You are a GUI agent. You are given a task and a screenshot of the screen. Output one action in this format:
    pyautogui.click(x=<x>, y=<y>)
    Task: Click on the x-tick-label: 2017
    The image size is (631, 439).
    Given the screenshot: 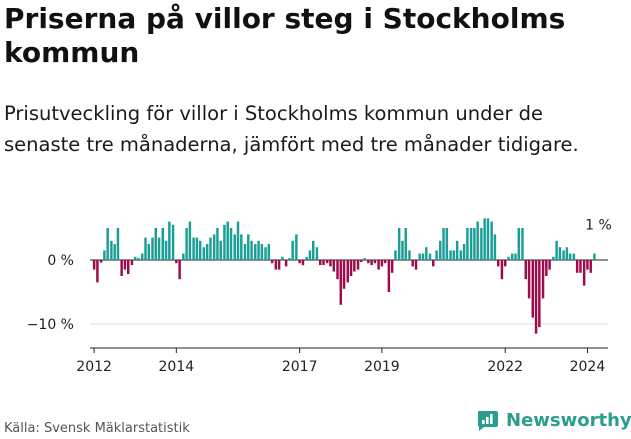 What is the action you would take?
    pyautogui.click(x=300, y=367)
    